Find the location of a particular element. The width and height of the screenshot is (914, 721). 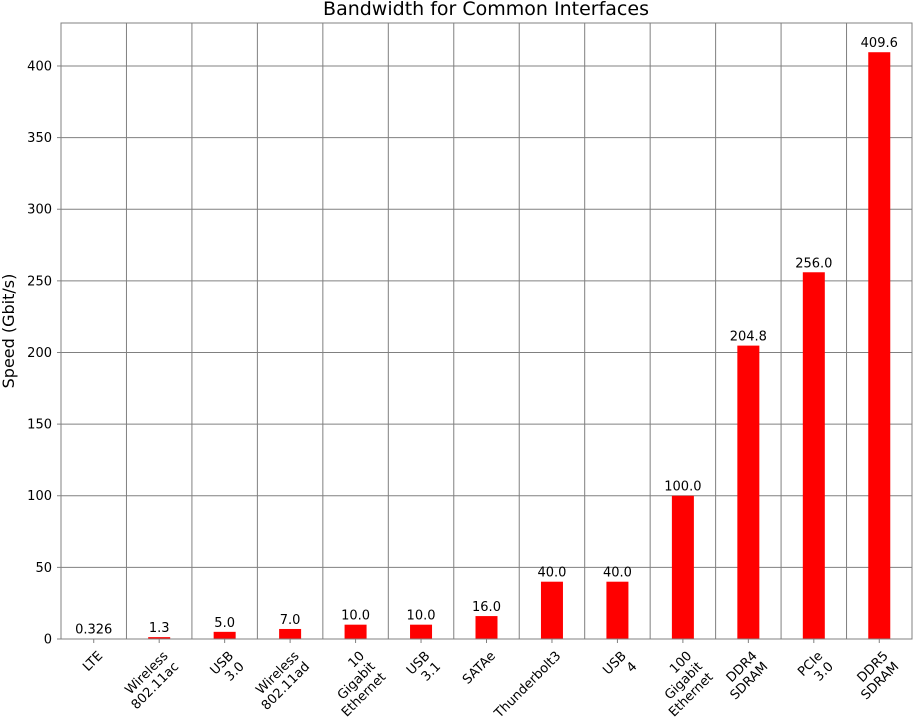

data-label-wireless-802-11ad: 7.0 is located at coordinates (290, 620).